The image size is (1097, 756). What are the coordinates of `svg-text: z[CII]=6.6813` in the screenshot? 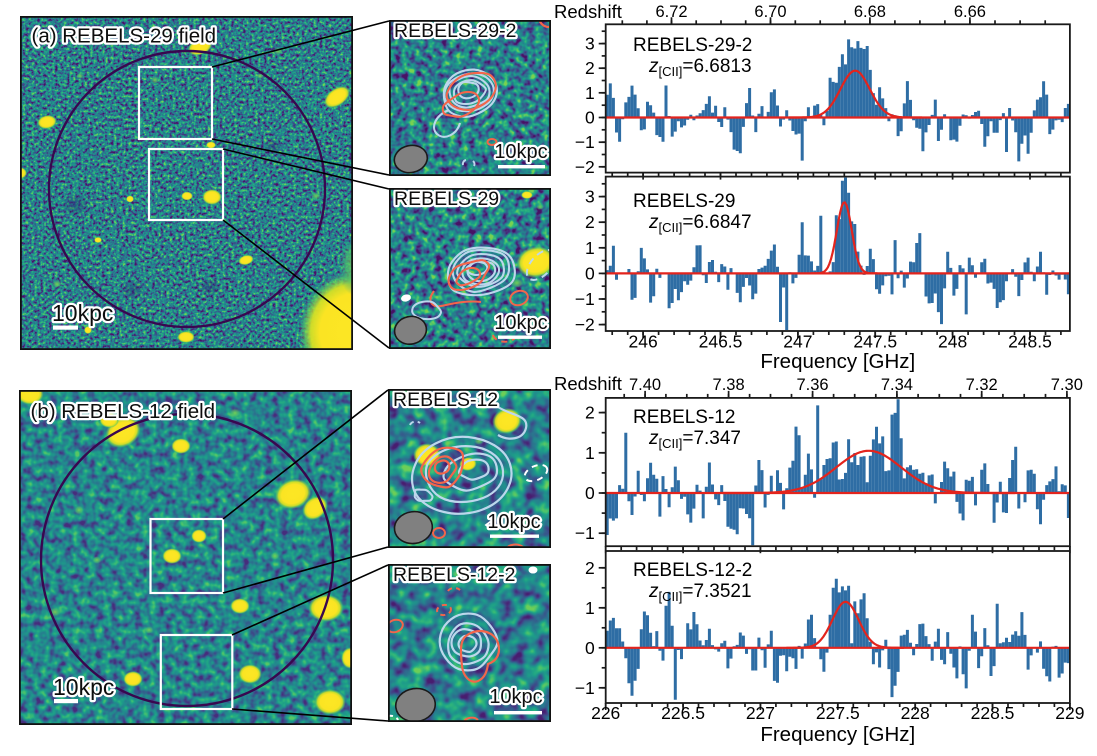 It's located at (700, 67).